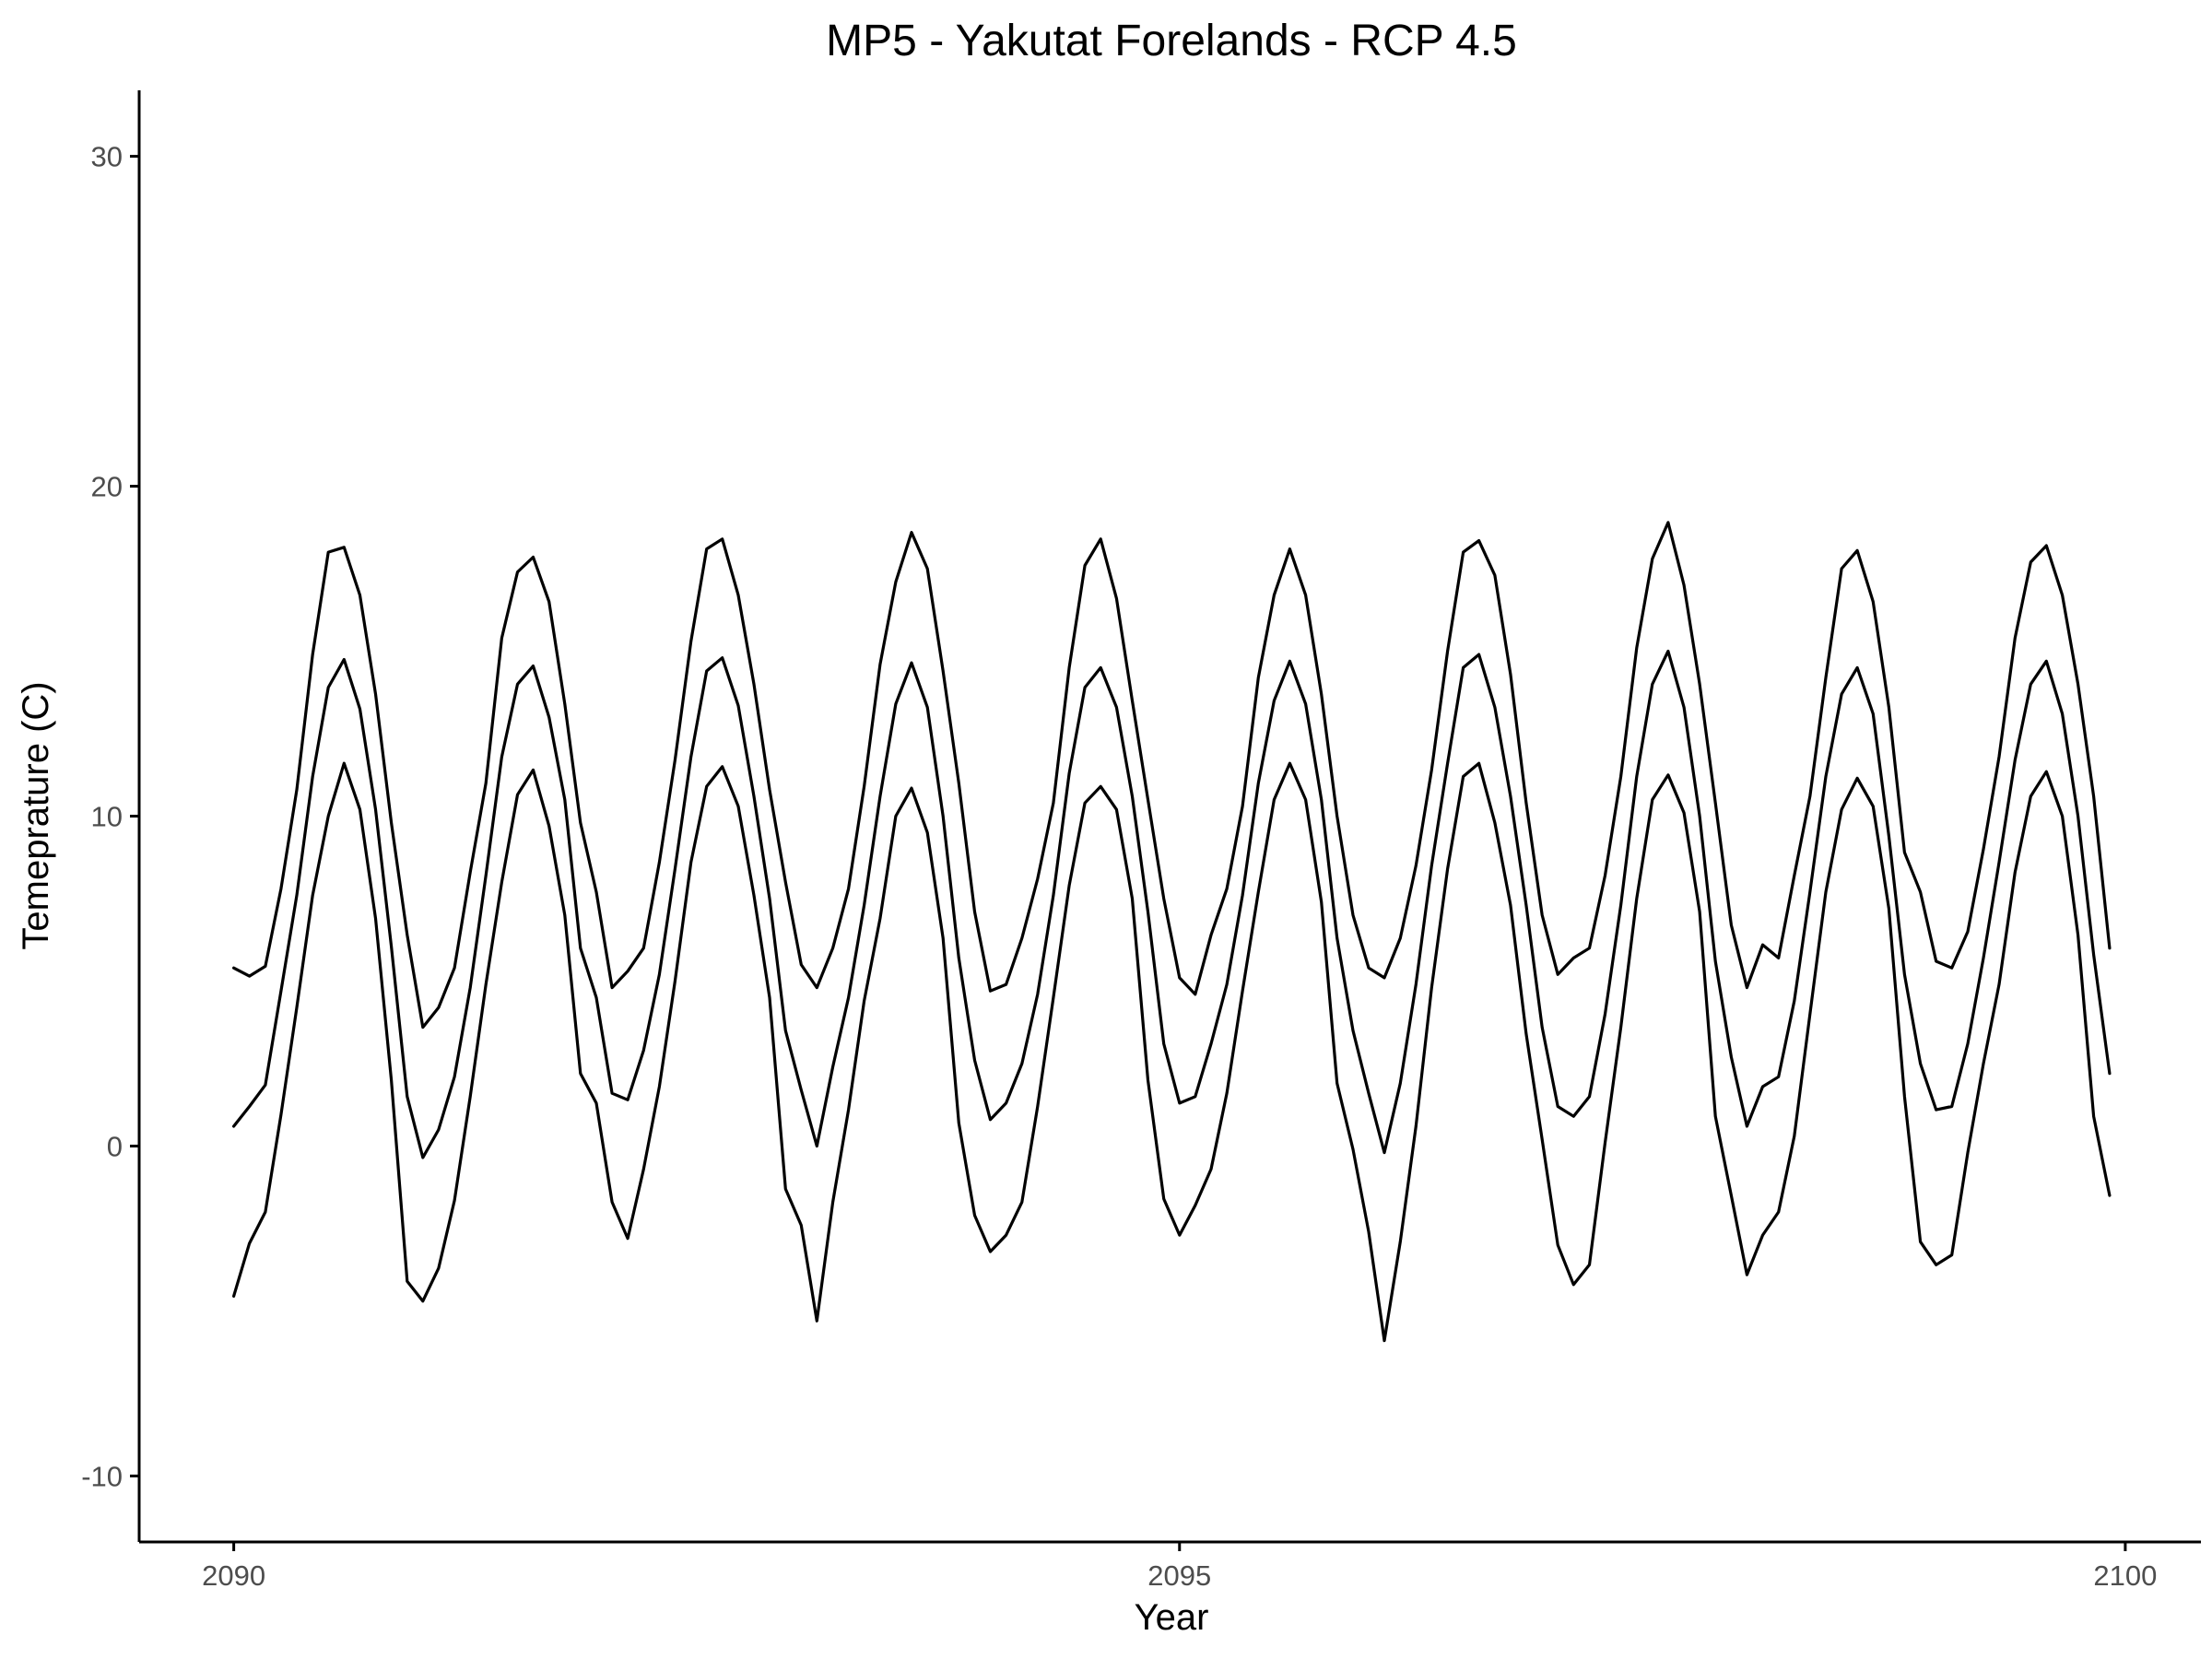 The image size is (2212, 1659). Describe the element at coordinates (1171, 41) in the screenshot. I see `chart-title: MP5 - Yakutat Forelands - RCP 4.5` at that location.